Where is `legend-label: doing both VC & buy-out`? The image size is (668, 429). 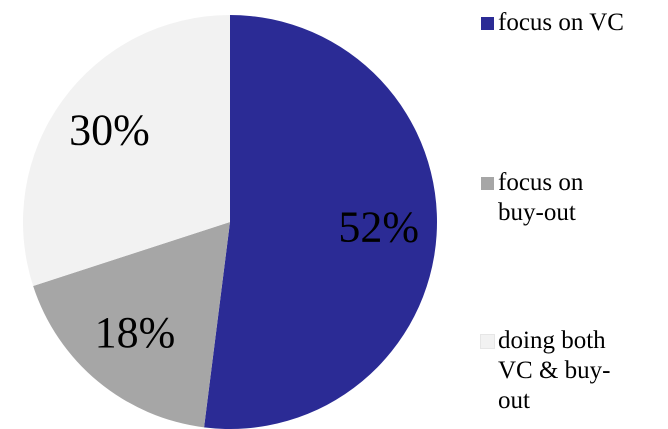 legend-label: doing both VC & buy-out is located at coordinates (554, 370).